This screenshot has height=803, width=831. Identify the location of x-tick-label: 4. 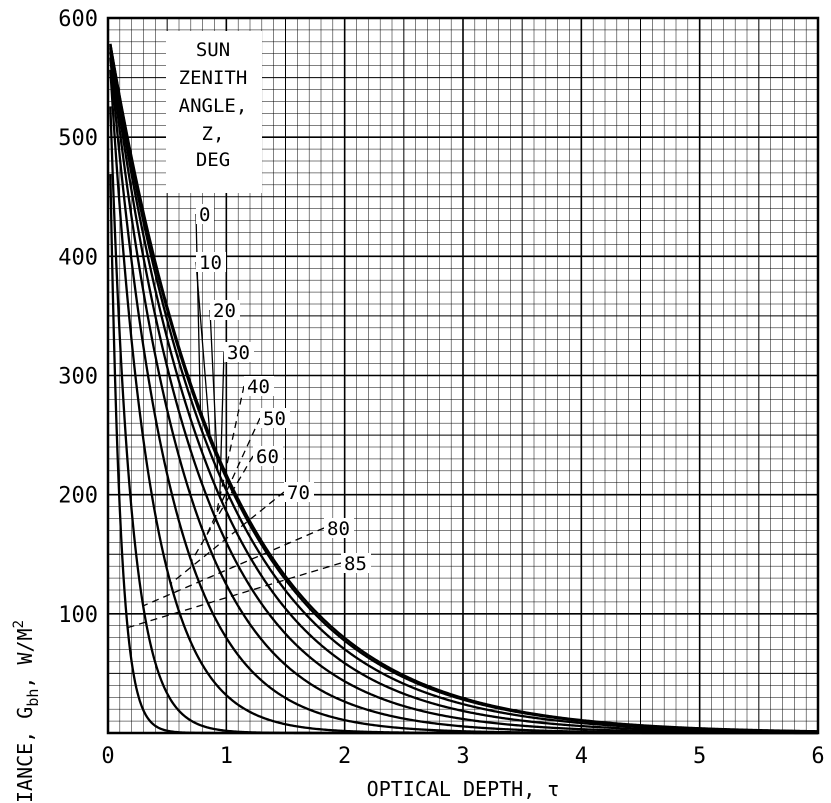
(581, 756).